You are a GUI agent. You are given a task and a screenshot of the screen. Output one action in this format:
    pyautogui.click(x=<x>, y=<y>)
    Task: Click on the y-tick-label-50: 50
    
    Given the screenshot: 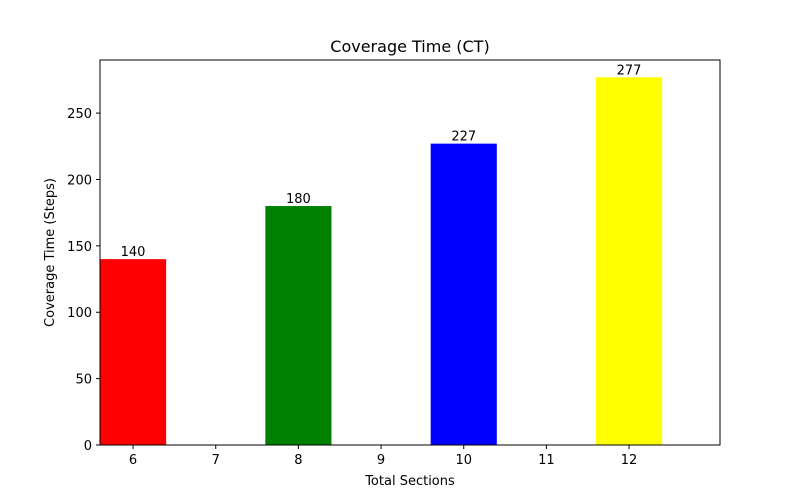 What is the action you would take?
    pyautogui.click(x=83, y=380)
    